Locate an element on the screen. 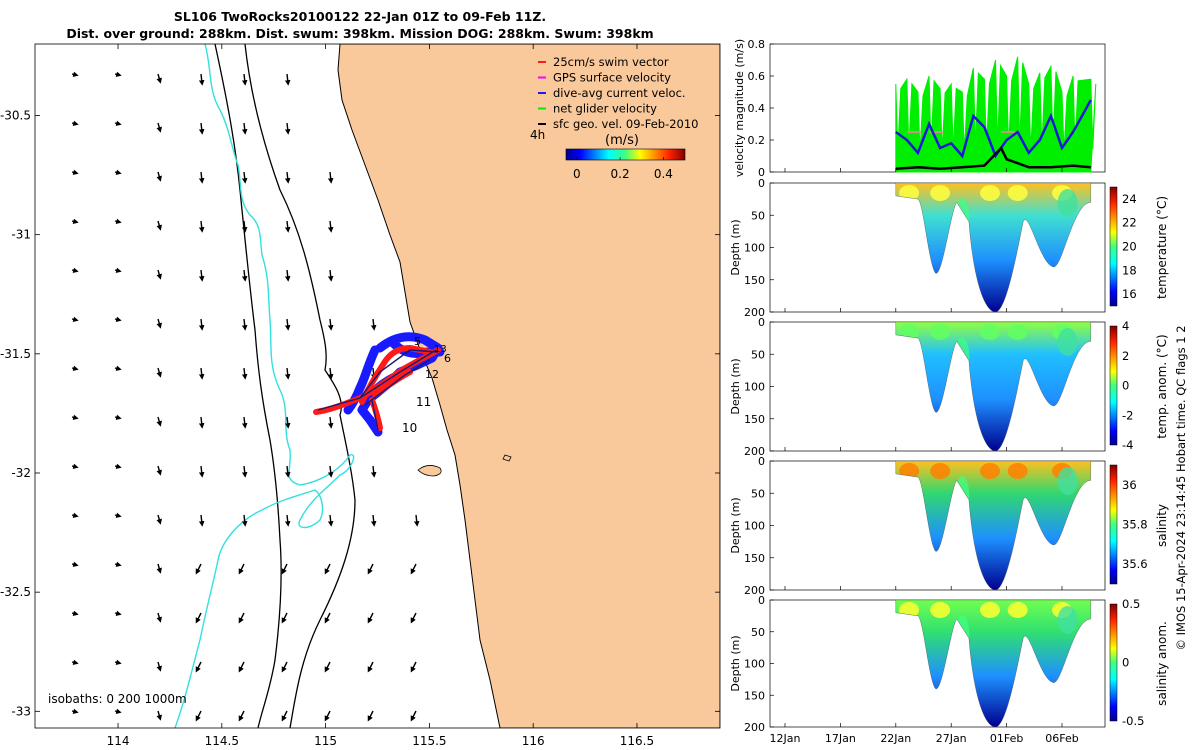 The height and width of the screenshot is (750, 1200). isobath-label: isobaths: 0 200 1000m is located at coordinates (117, 699).